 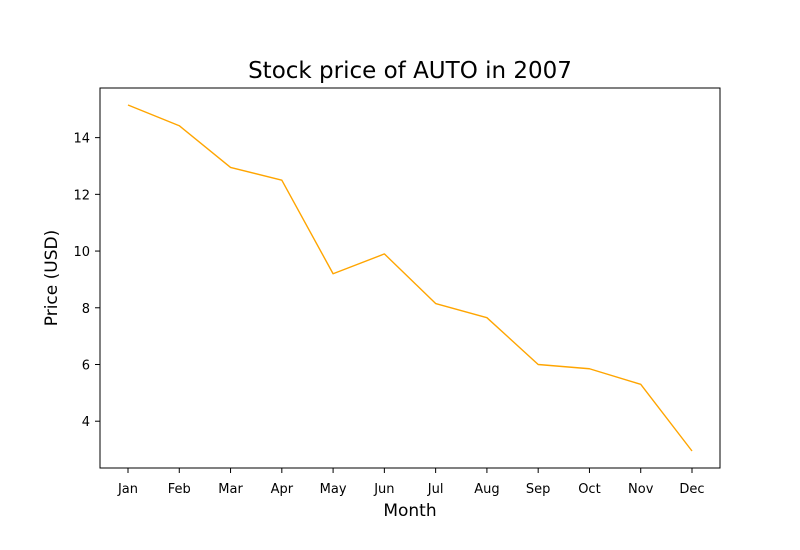 What do you see at coordinates (411, 482) in the screenshot?
I see `x-axis: Jan Feb Mar Apr May Jun Jul Aug Sep Oct Nov Dec` at bounding box center [411, 482].